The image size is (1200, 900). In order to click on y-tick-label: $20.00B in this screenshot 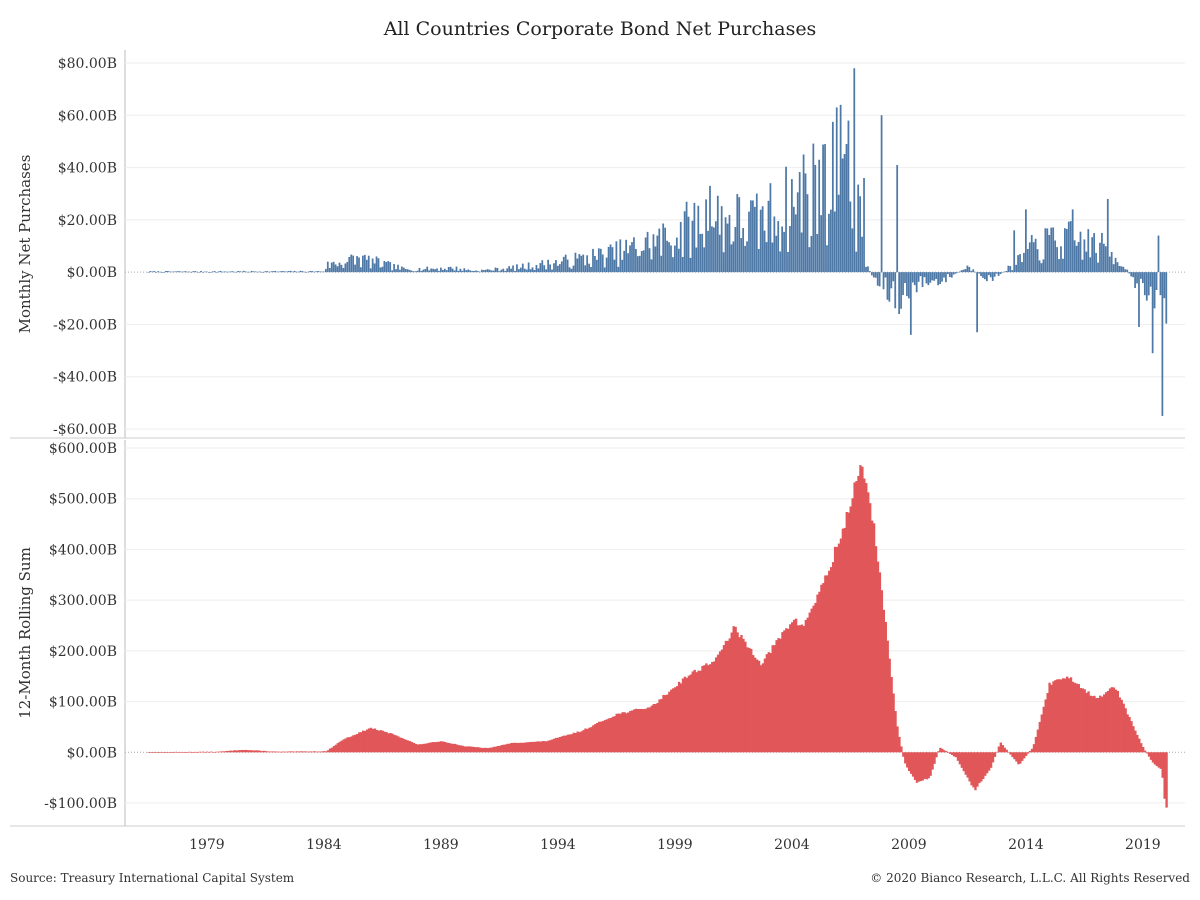, I will do `click(87, 221)`.